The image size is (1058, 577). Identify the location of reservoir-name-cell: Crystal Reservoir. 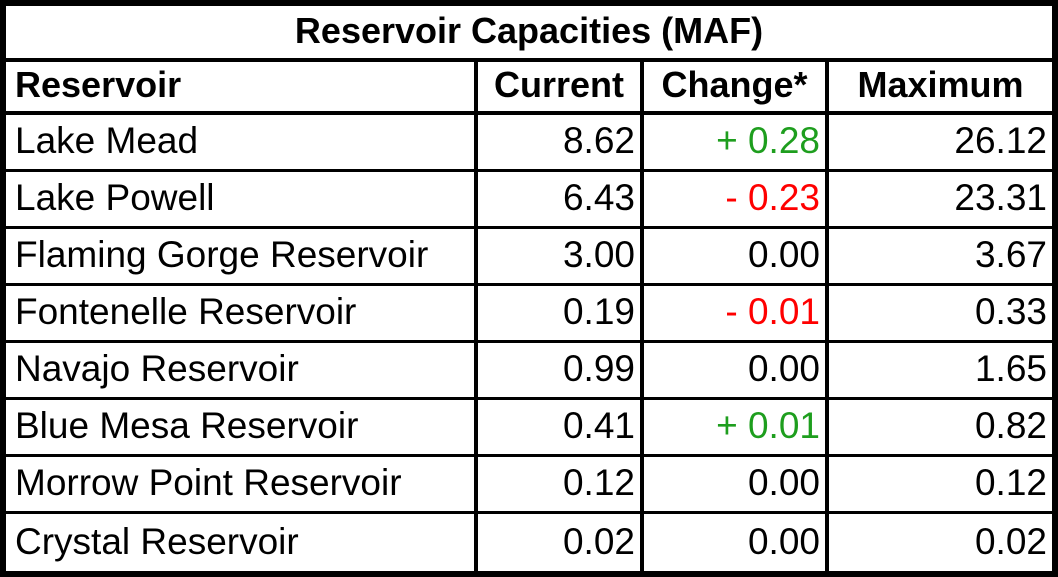
(242, 542).